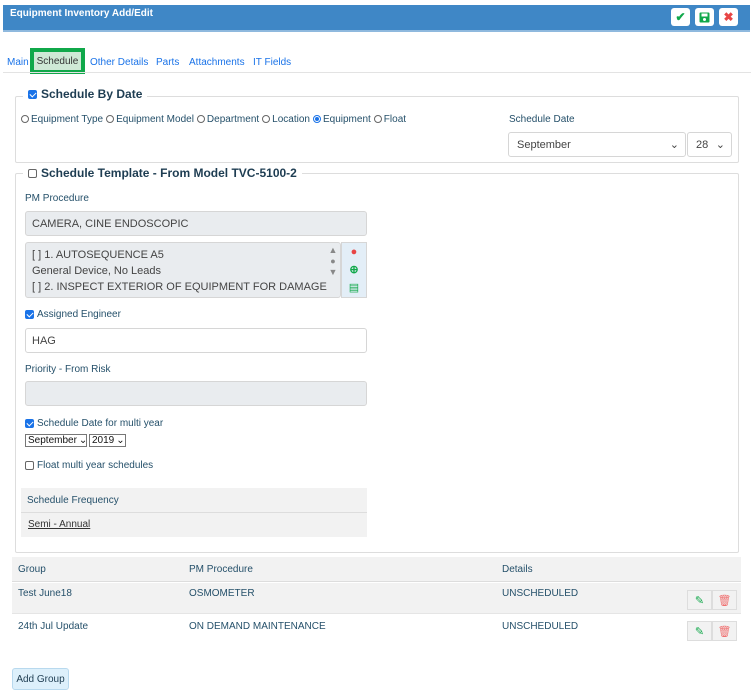  Describe the element at coordinates (194, 500) in the screenshot. I see `frequency-header: Schedule Frequency` at that location.